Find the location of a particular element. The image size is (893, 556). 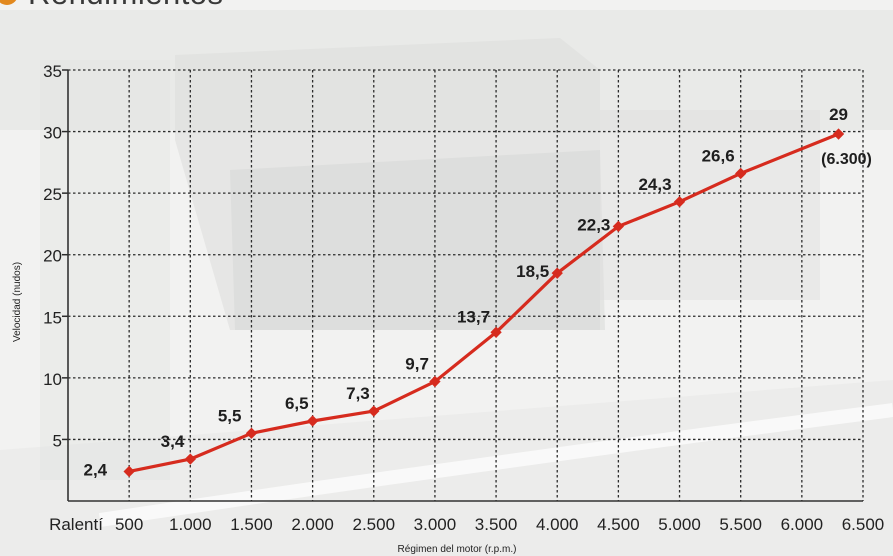

data-label: 29 is located at coordinates (838, 114).